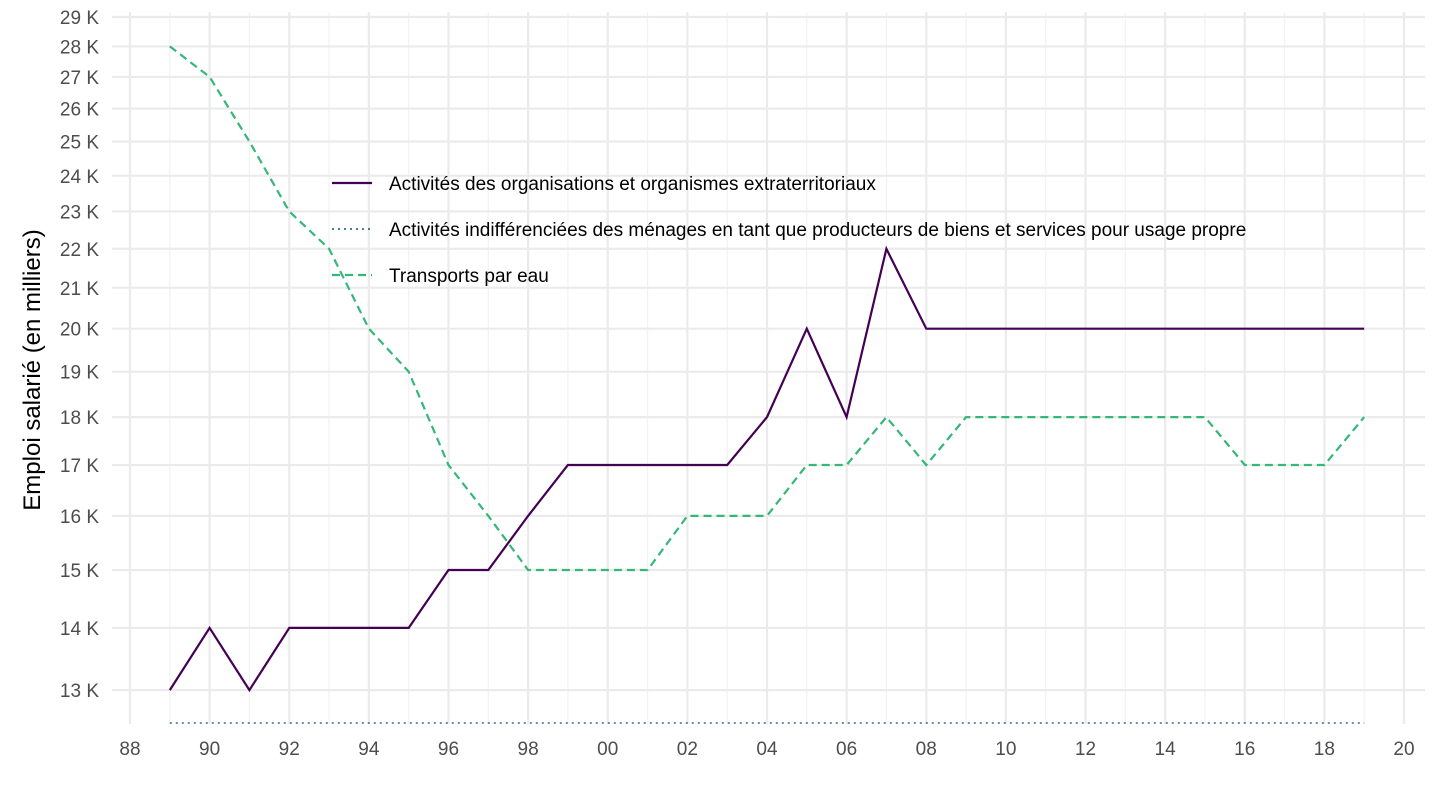  Describe the element at coordinates (369, 749) in the screenshot. I see `x-tick-label: 94` at that location.